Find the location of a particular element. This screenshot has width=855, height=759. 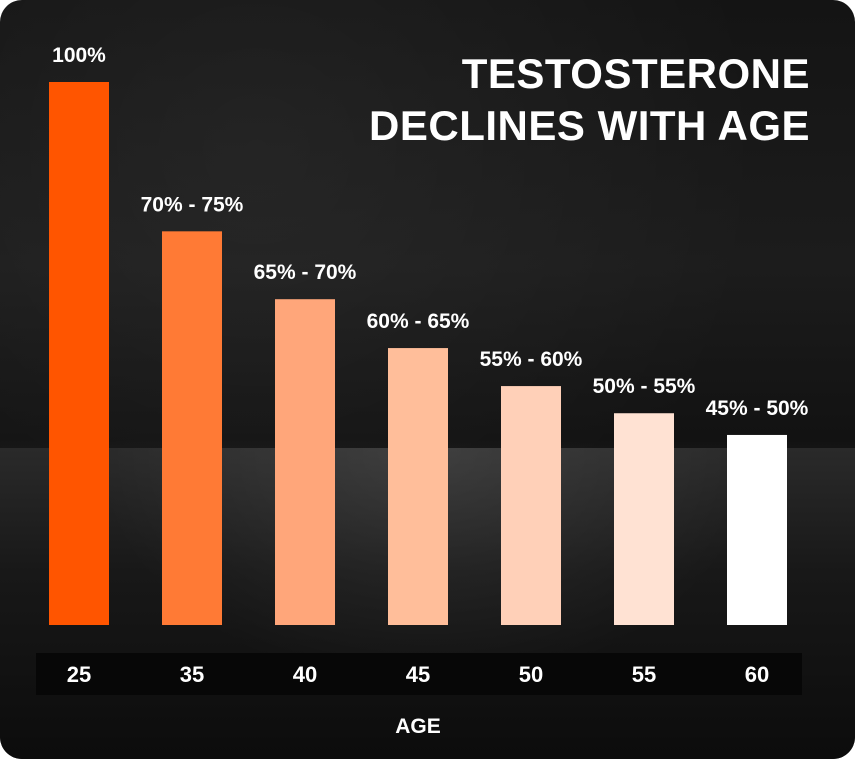

value-label-age-50: 55% - 60% is located at coordinates (531, 359).